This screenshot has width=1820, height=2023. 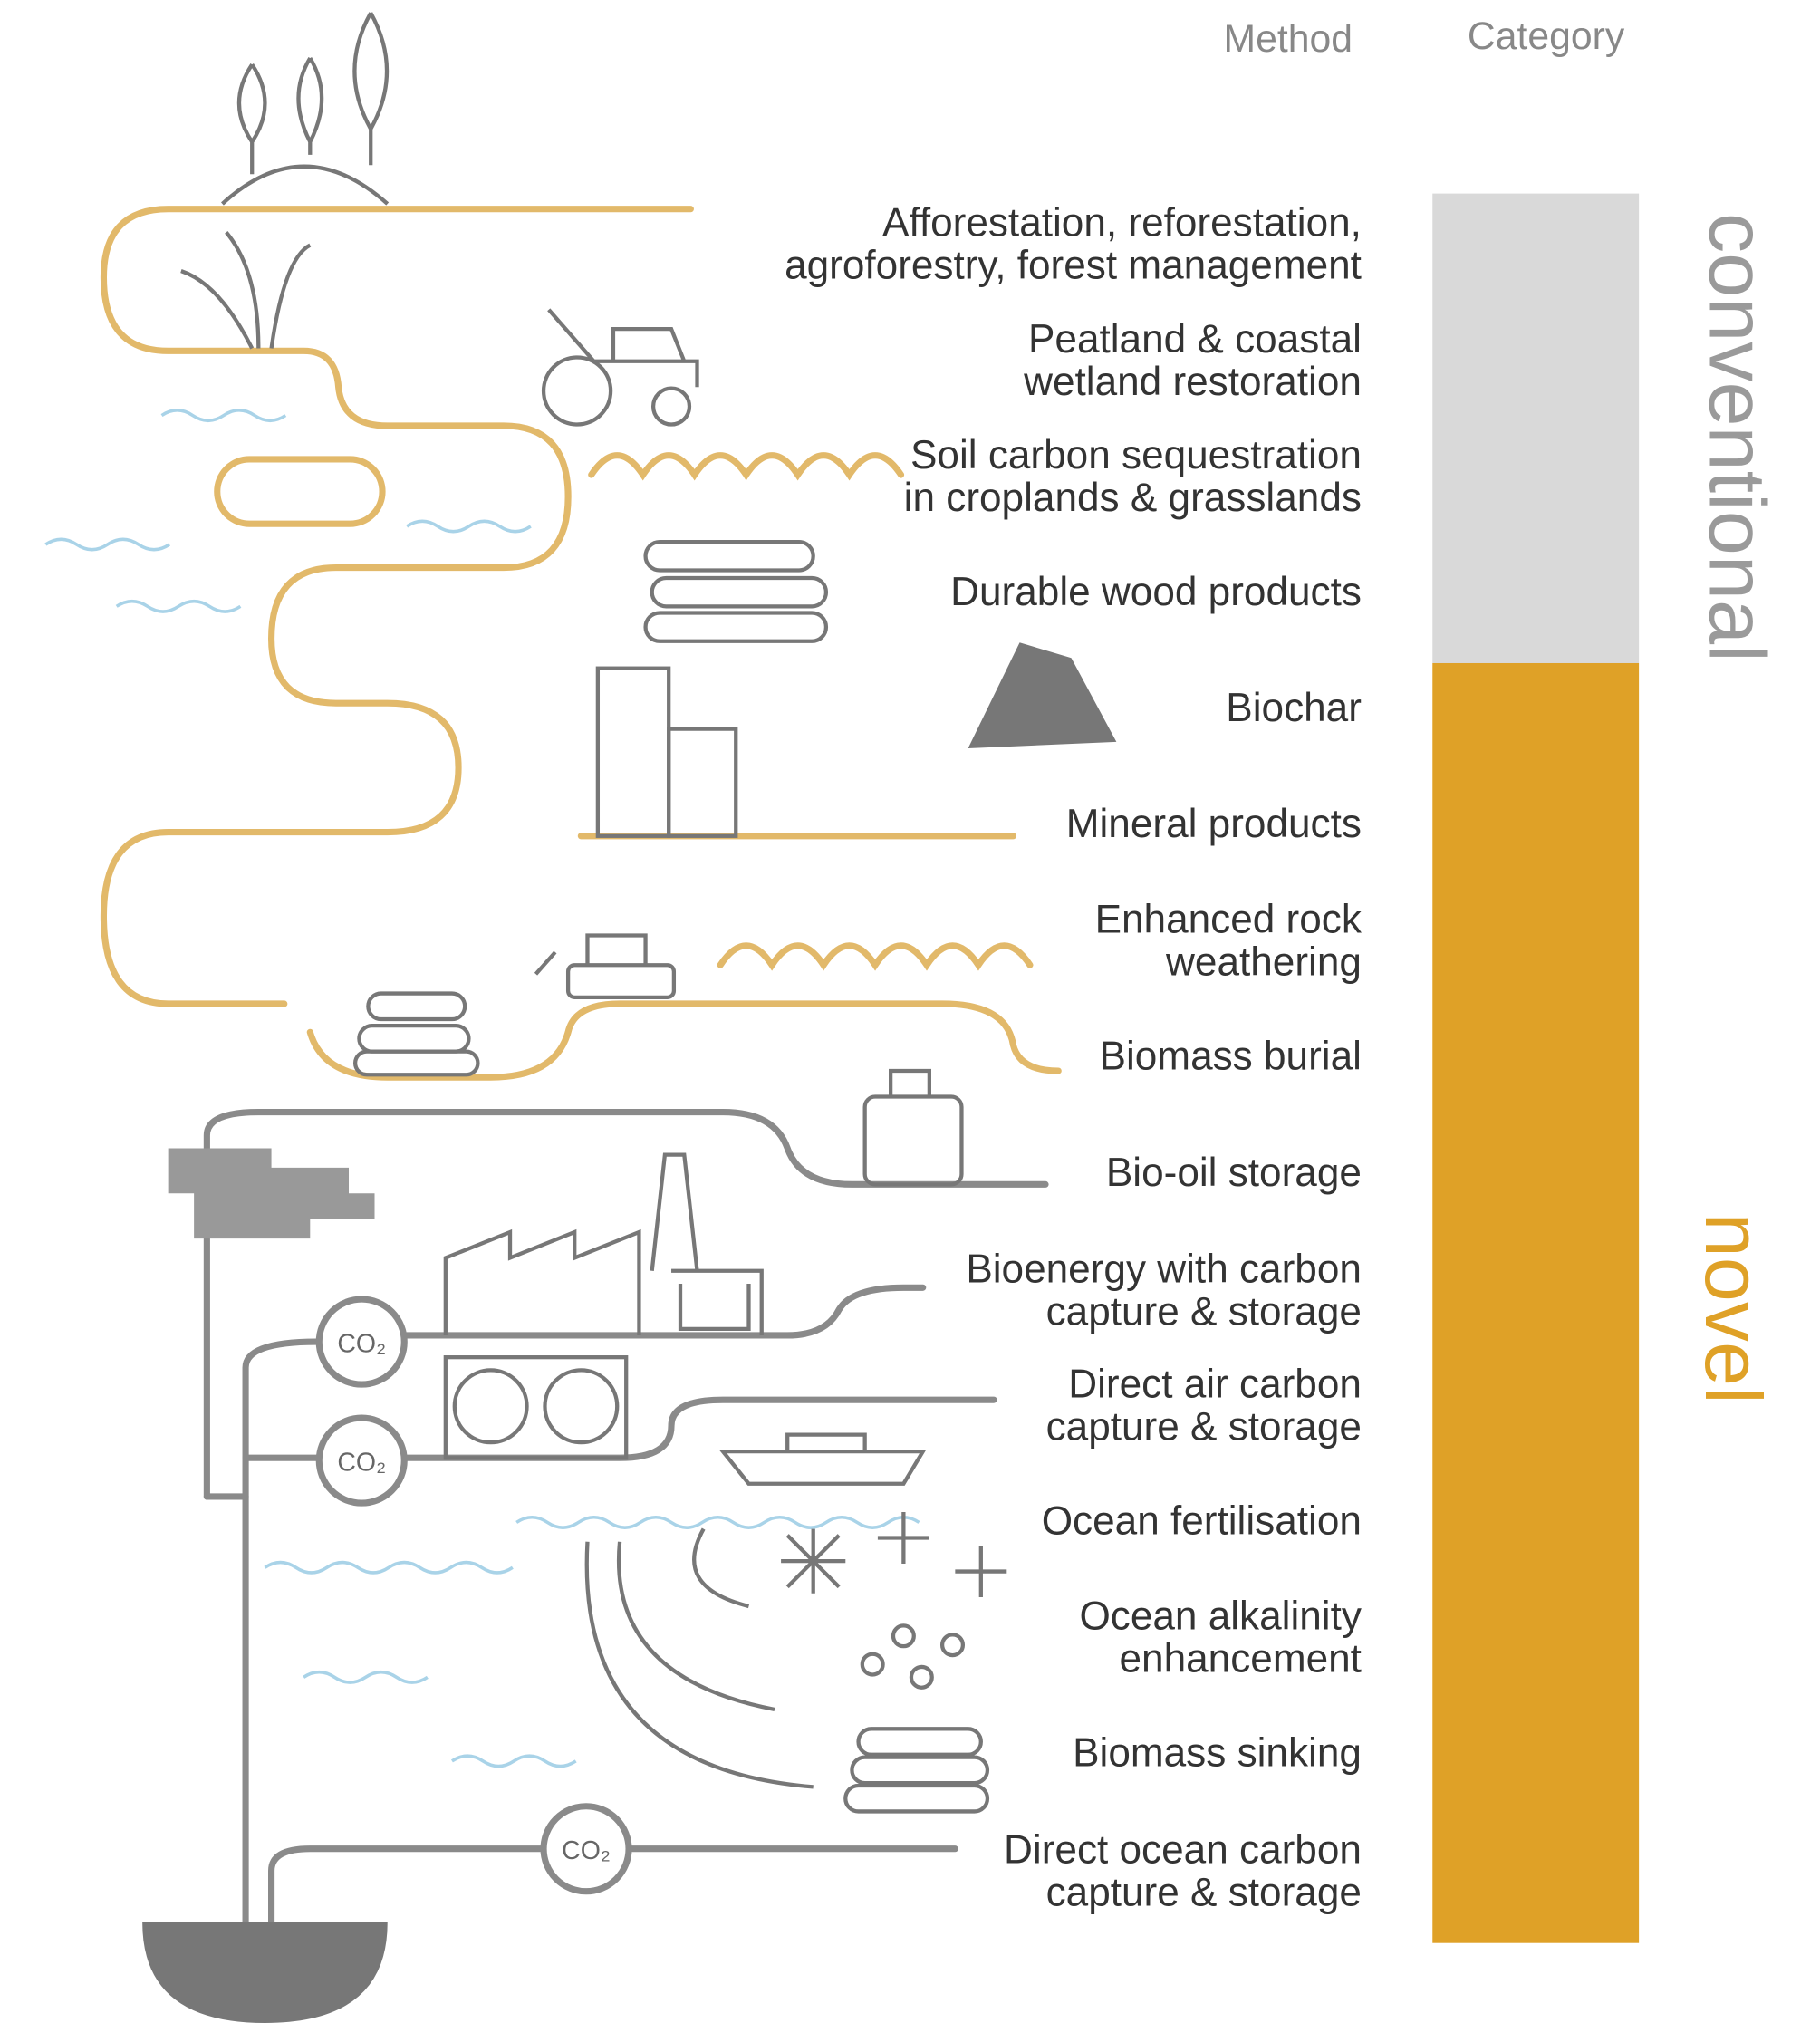 I want to click on novel-bar, so click(x=1536, y=1302).